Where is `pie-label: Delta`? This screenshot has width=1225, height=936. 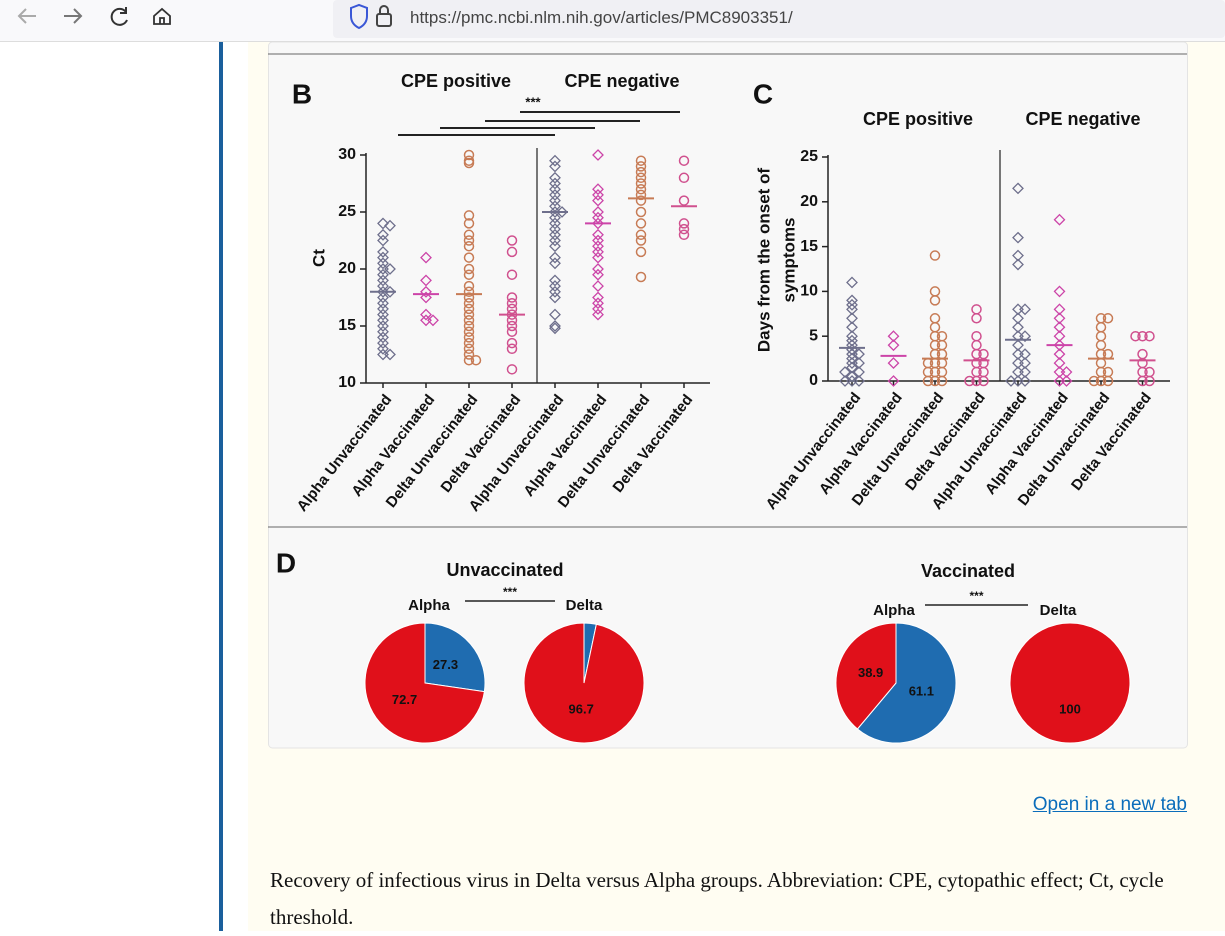 pie-label: Delta is located at coordinates (584, 605).